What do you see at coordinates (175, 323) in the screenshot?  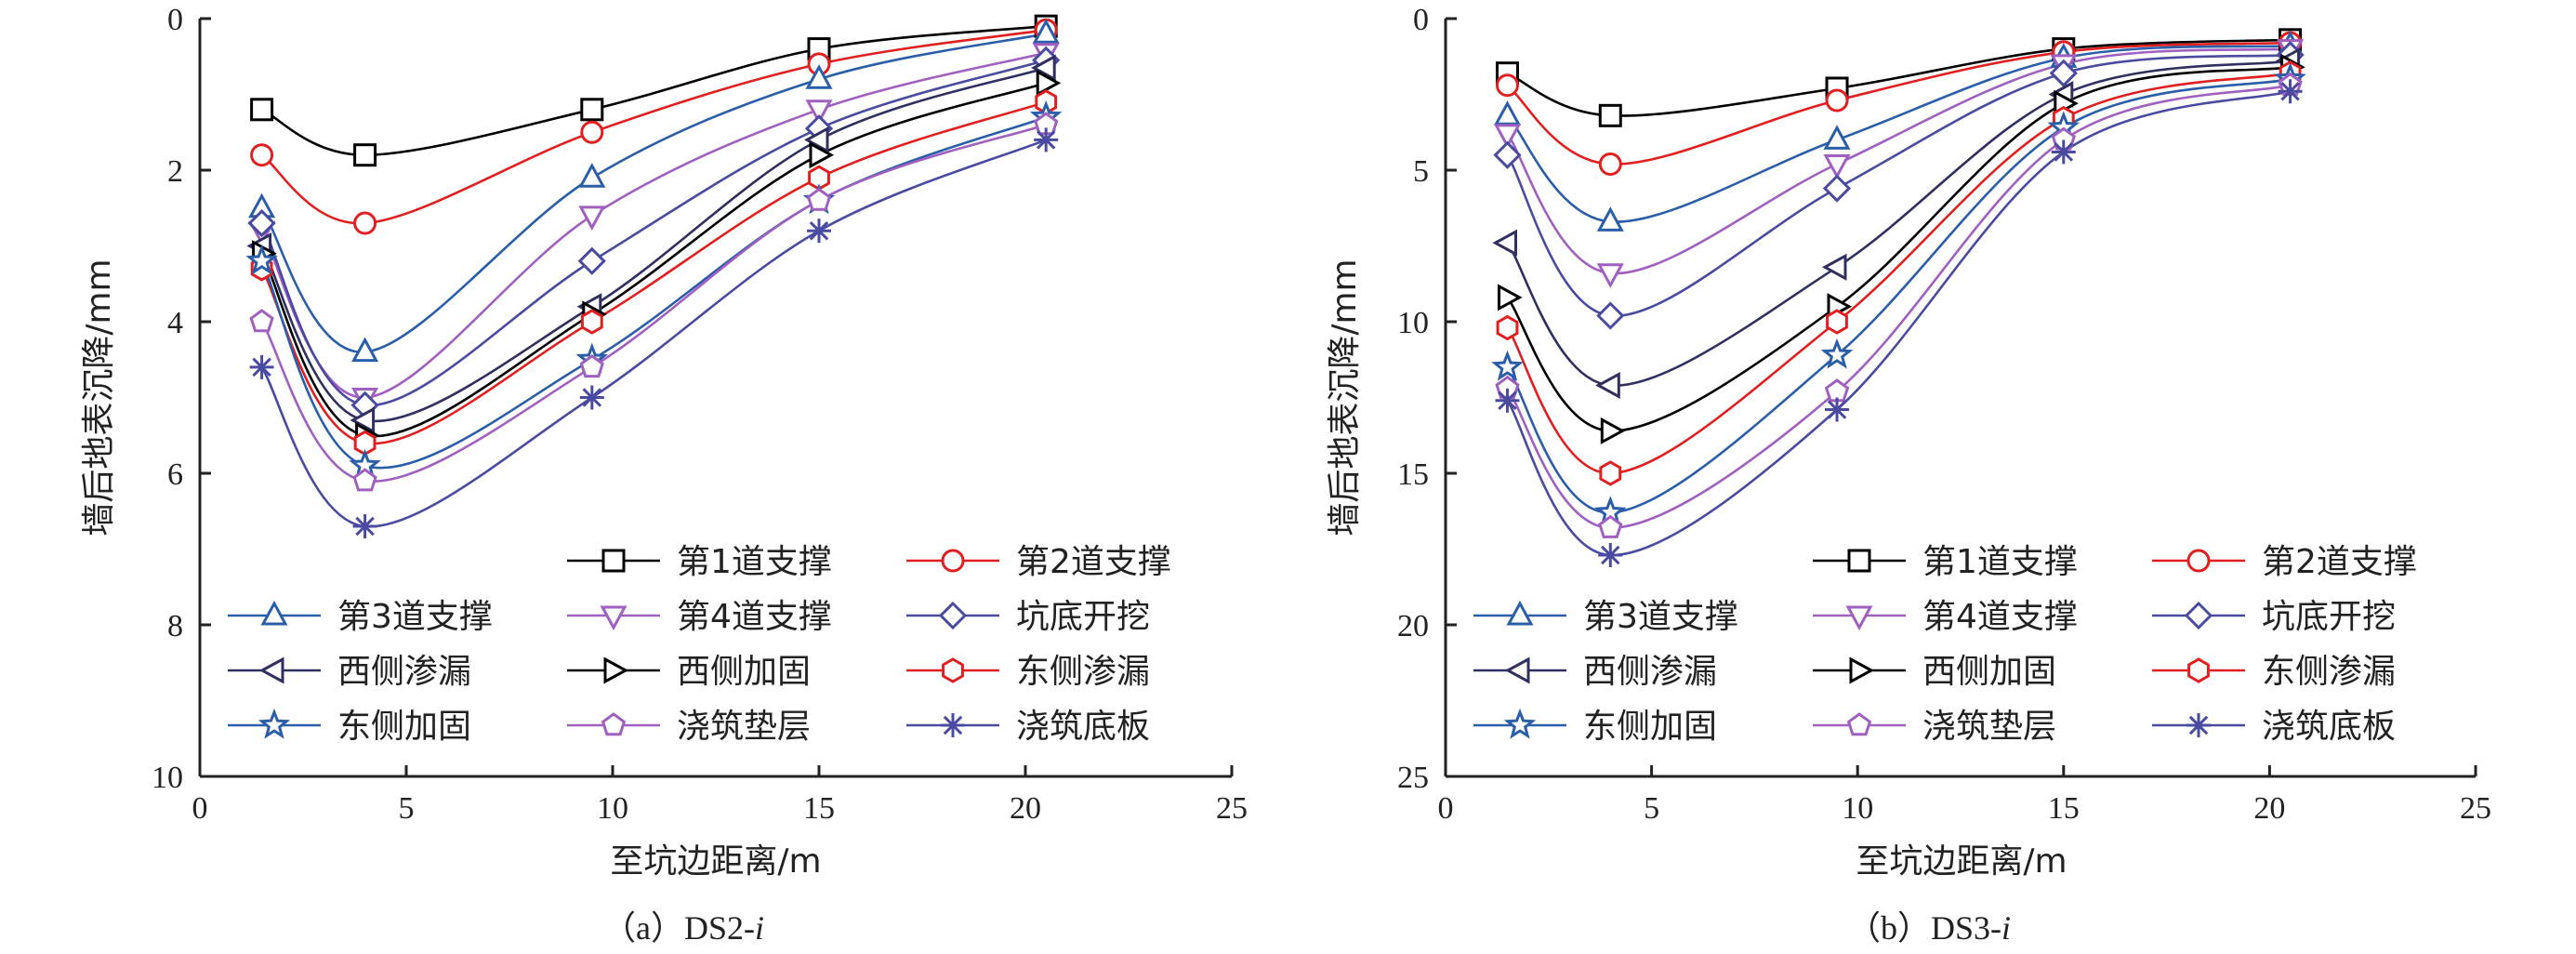 I see `y-tick-label: 4` at bounding box center [175, 323].